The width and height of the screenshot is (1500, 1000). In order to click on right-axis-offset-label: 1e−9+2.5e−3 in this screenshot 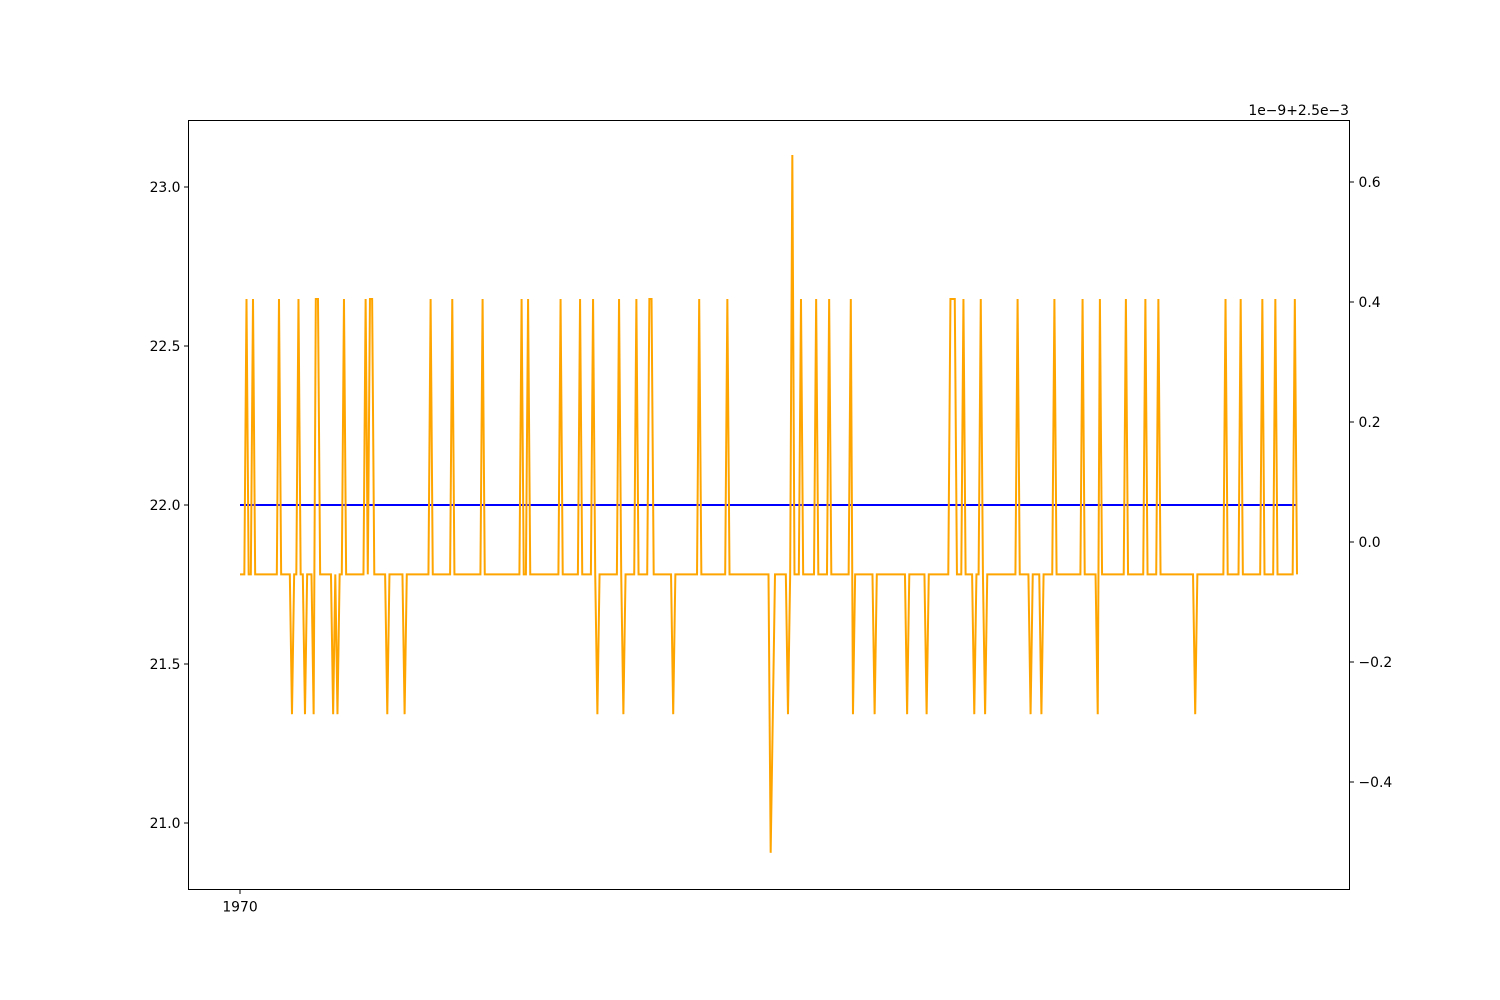, I will do `click(1298, 111)`.